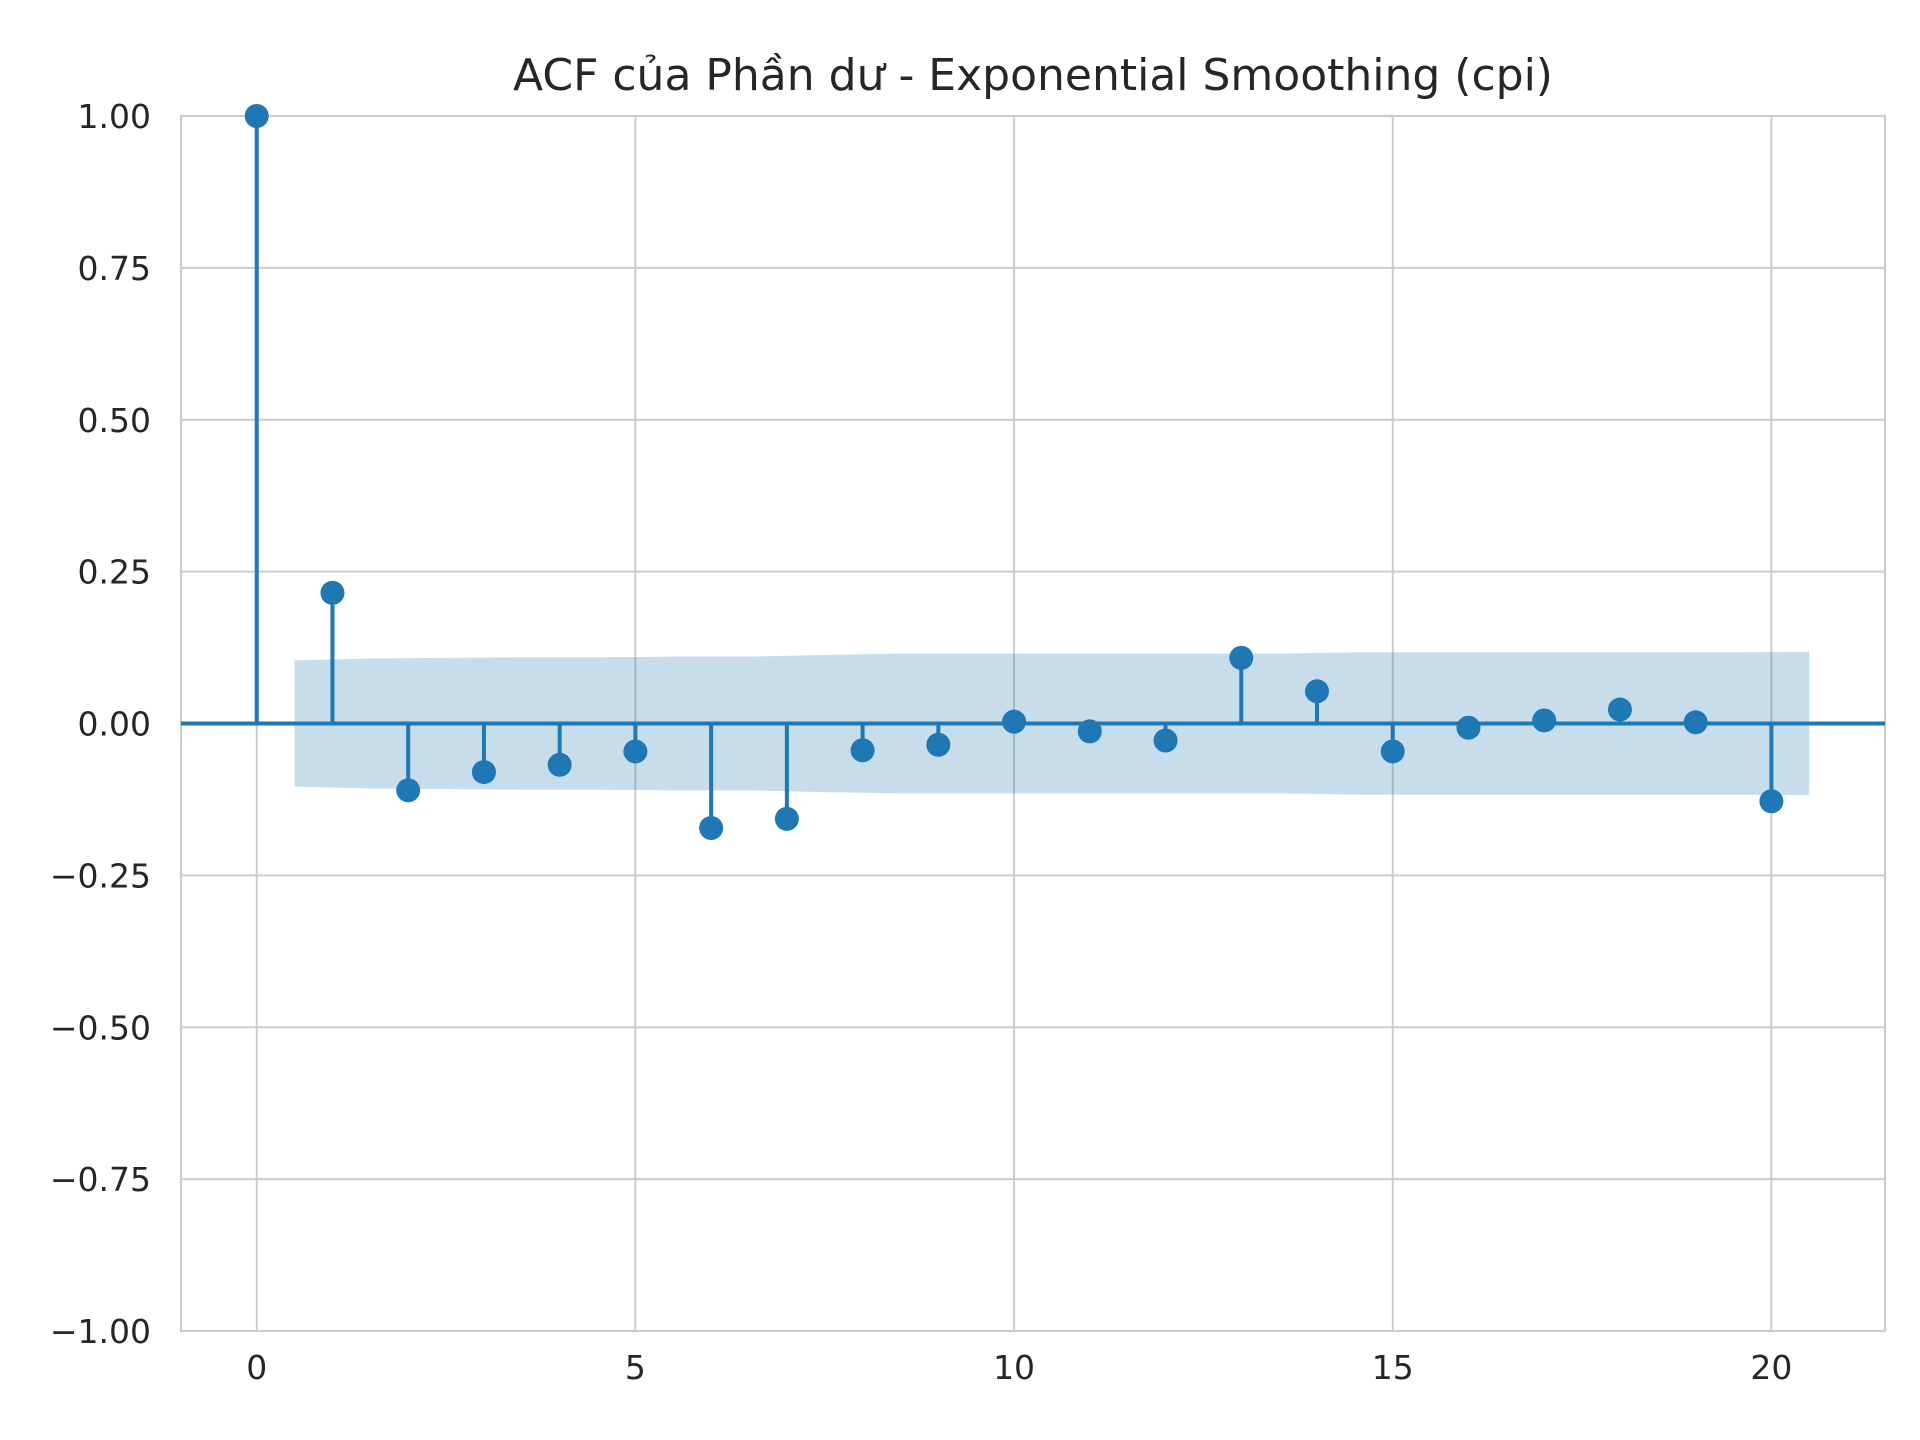 The height and width of the screenshot is (1440, 1920). What do you see at coordinates (100, 1179) in the screenshot?
I see `y-tick-label: −0.75` at bounding box center [100, 1179].